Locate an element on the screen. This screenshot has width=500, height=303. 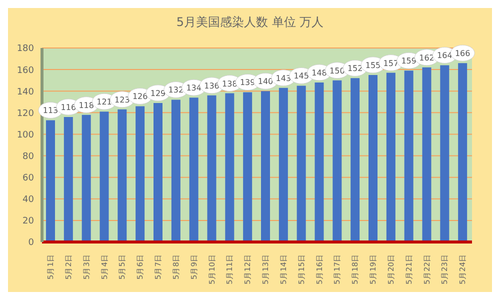
data-label: 116 is located at coordinates (68, 107).